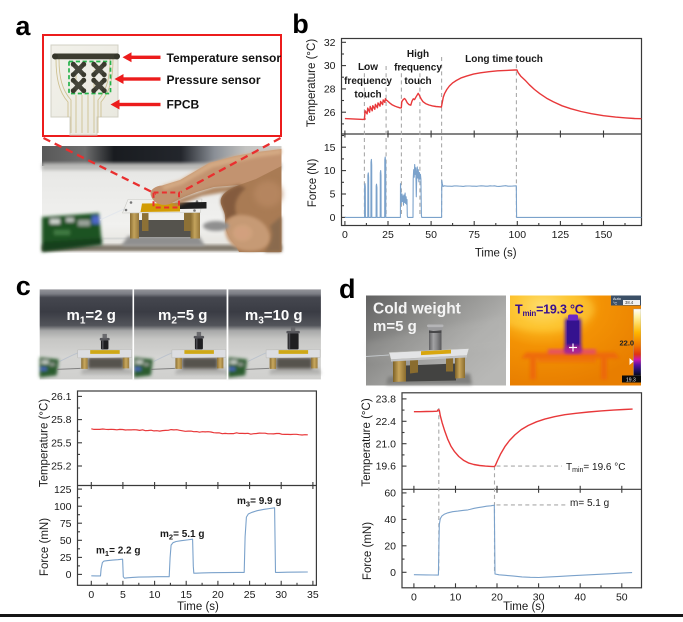  What do you see at coordinates (330, 43) in the screenshot?
I see `svg-text: 32` at bounding box center [330, 43].